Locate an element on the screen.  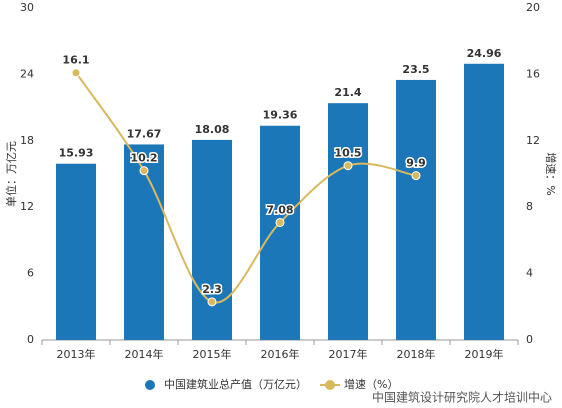
y-tick-label: 30 is located at coordinates (27, 7).